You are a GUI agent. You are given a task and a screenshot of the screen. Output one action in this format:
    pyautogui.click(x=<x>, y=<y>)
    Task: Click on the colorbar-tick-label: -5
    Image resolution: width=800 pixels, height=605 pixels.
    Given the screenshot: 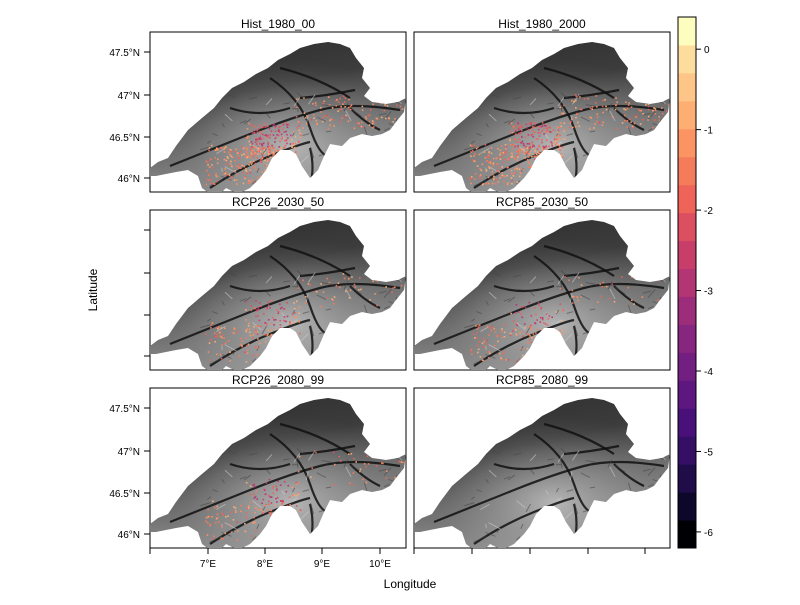 What is the action you would take?
    pyautogui.click(x=708, y=452)
    